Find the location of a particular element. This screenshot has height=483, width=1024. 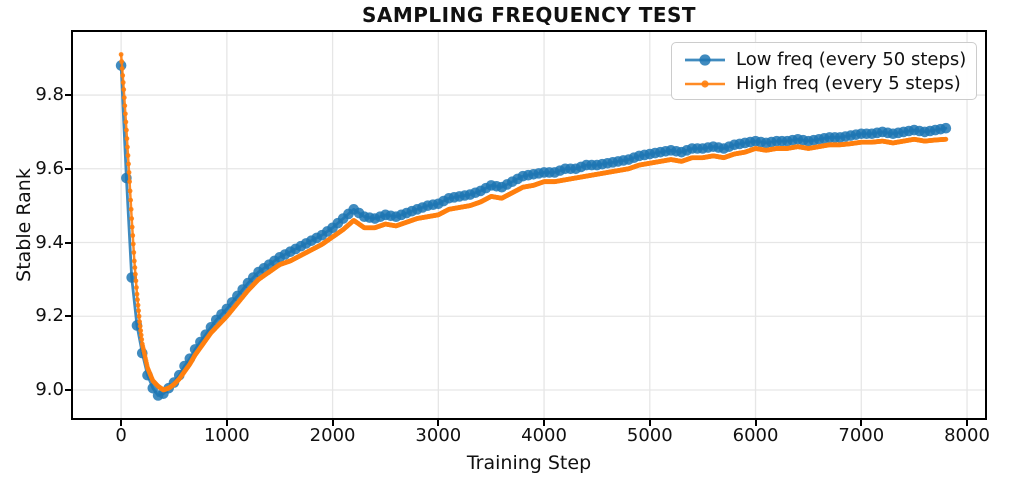

x-tick-label: 1000 is located at coordinates (226, 435).